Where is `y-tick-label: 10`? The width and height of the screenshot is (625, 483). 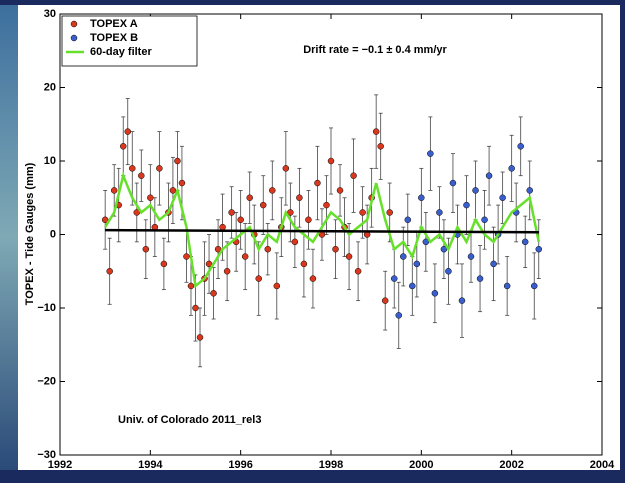
y-tick-label: 10 is located at coordinates (50, 161).